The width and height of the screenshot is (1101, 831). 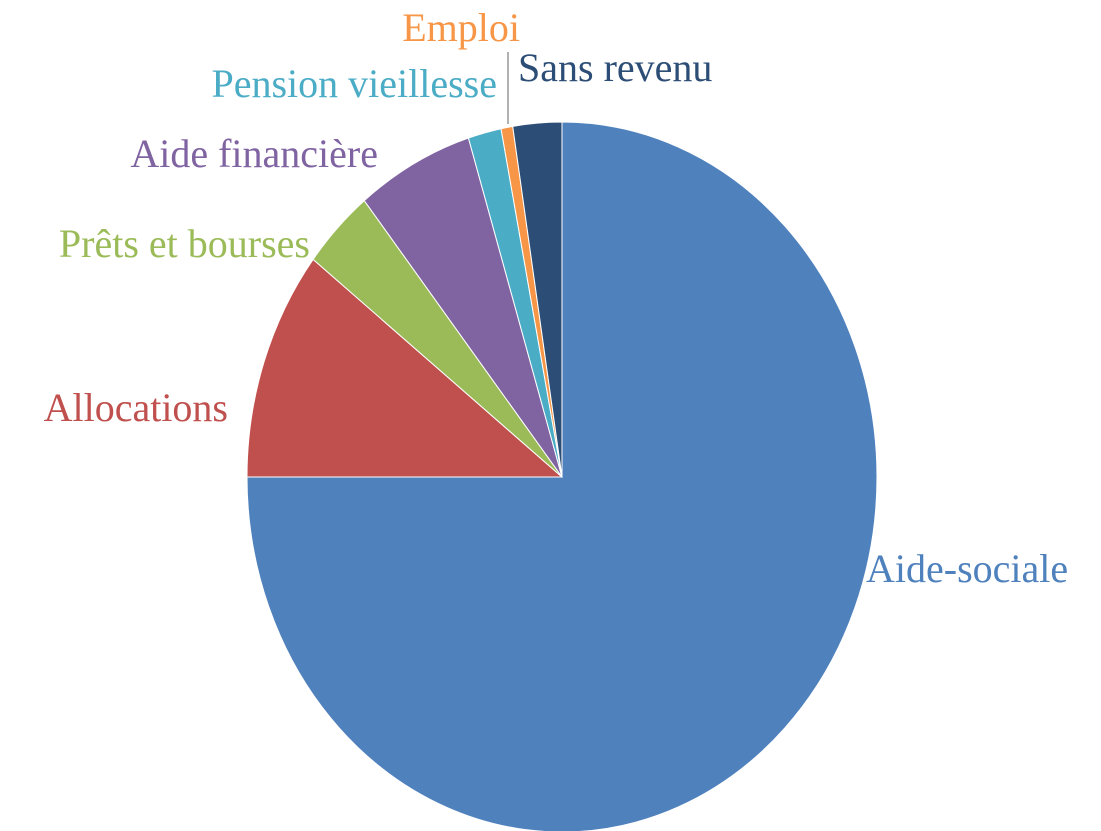 I want to click on slice-label: Allocations, so click(x=136, y=407).